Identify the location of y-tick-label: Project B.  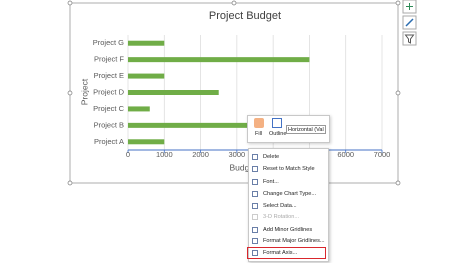
(109, 124).